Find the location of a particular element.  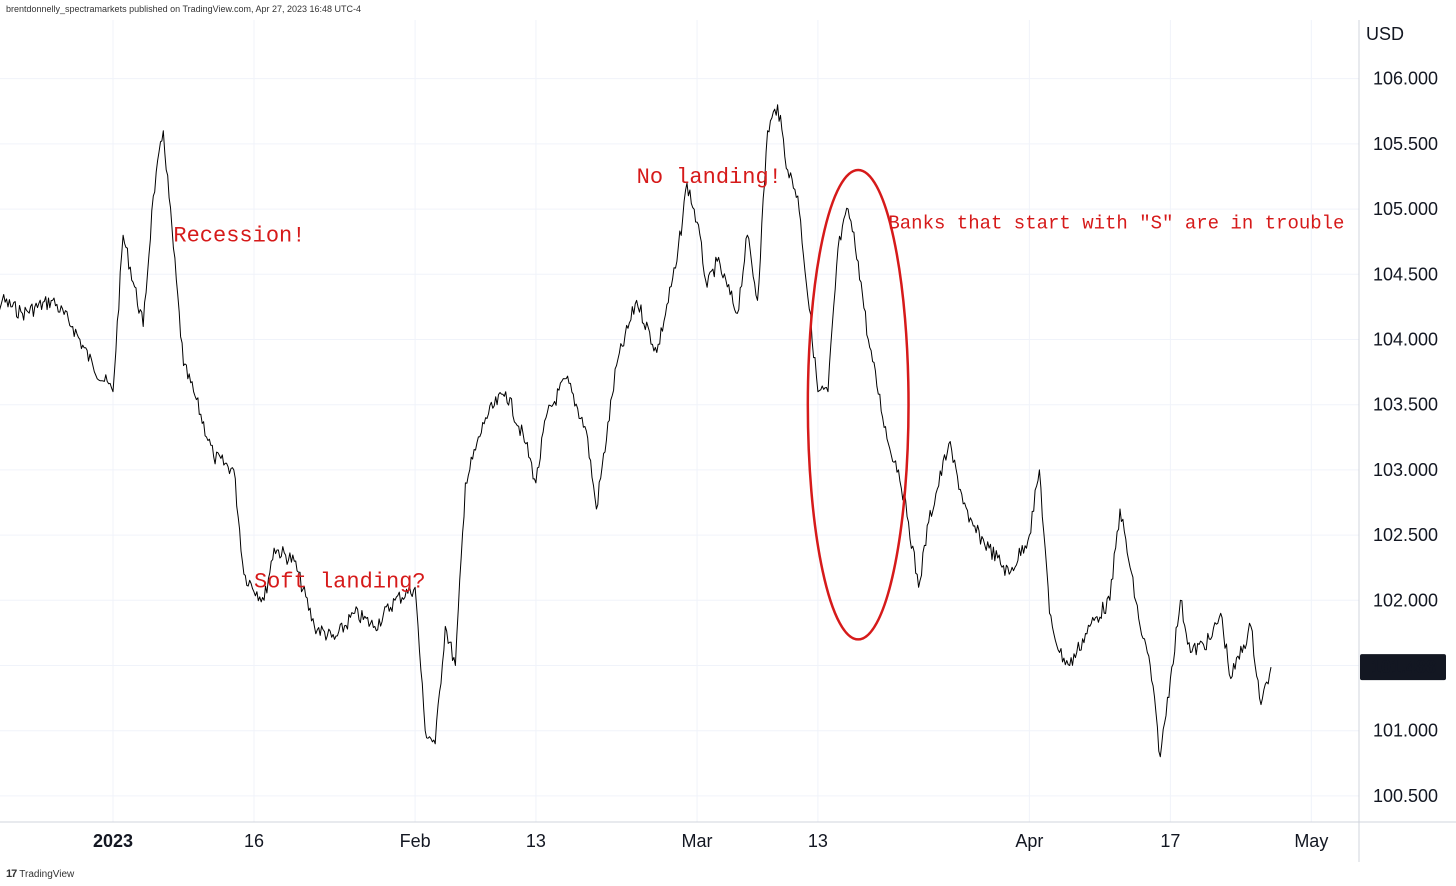

highlight-ellipse is located at coordinates (858, 404).